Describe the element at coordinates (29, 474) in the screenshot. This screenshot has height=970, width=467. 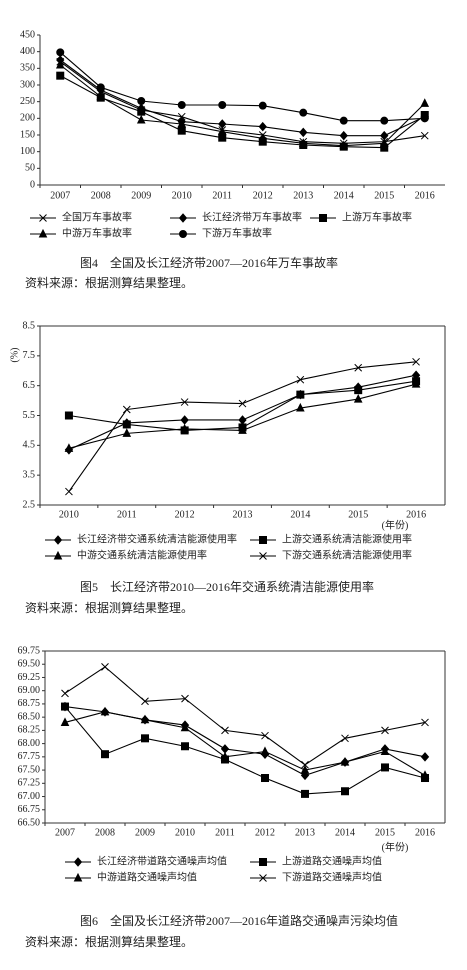
I see `y-tick-label: 3.5` at that location.